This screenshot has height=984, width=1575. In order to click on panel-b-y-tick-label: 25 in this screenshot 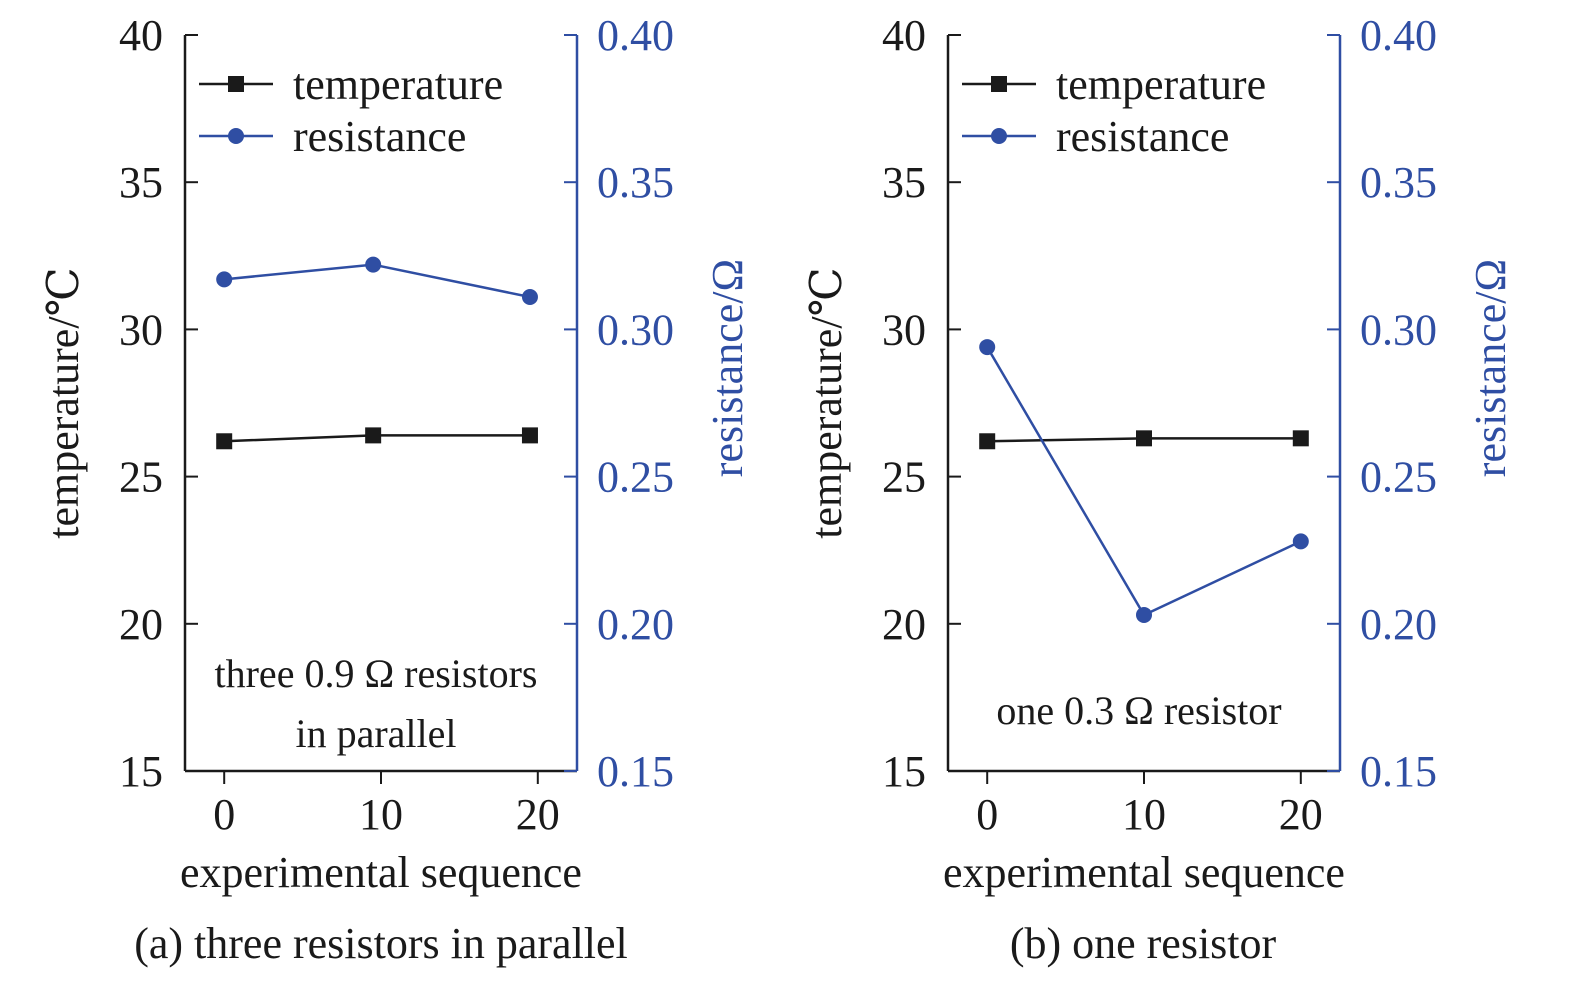, I will do `click(904, 477)`.